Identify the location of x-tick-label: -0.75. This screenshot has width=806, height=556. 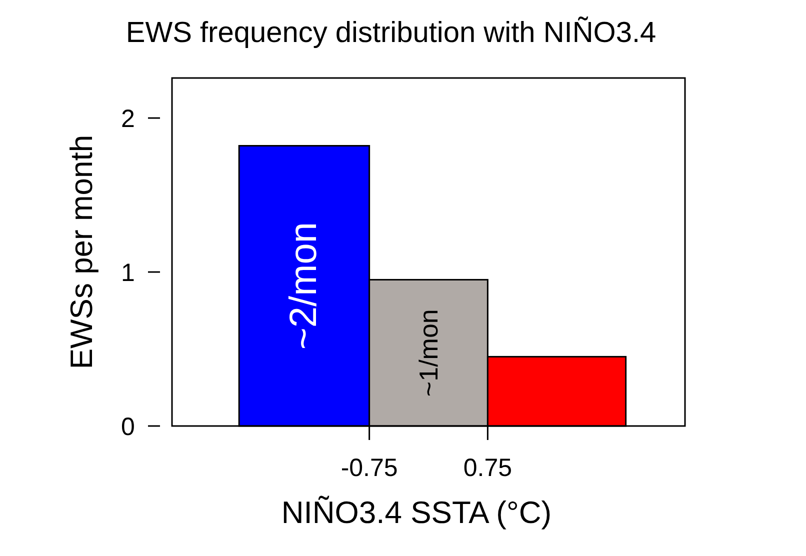
(369, 468).